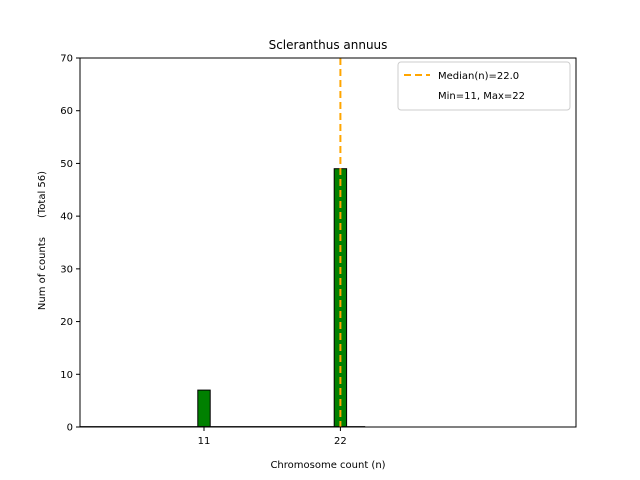  What do you see at coordinates (328, 45) in the screenshot?
I see `chart-title: Scleranthus annuus` at bounding box center [328, 45].